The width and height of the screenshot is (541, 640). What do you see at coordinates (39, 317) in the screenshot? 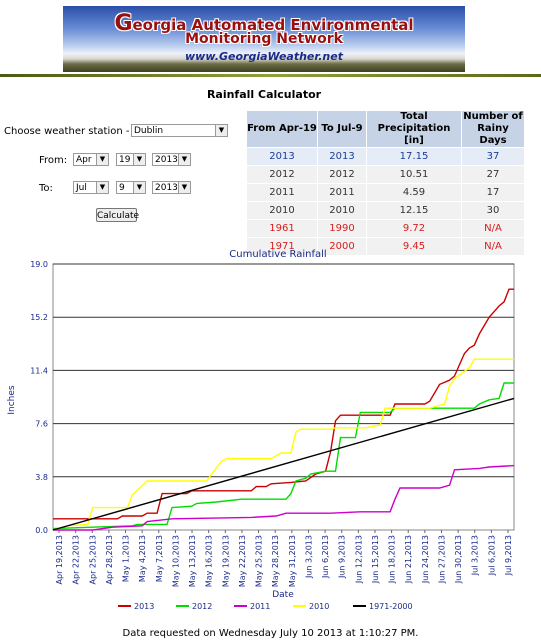
I see `y-tick-label: 15.2` at bounding box center [39, 317].